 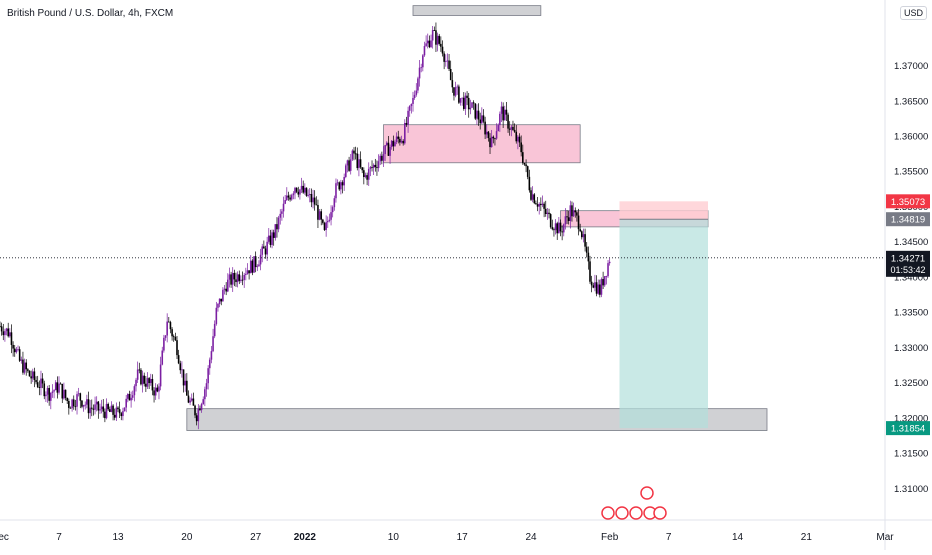 I want to click on x-tick-label: 24, so click(x=531, y=537).